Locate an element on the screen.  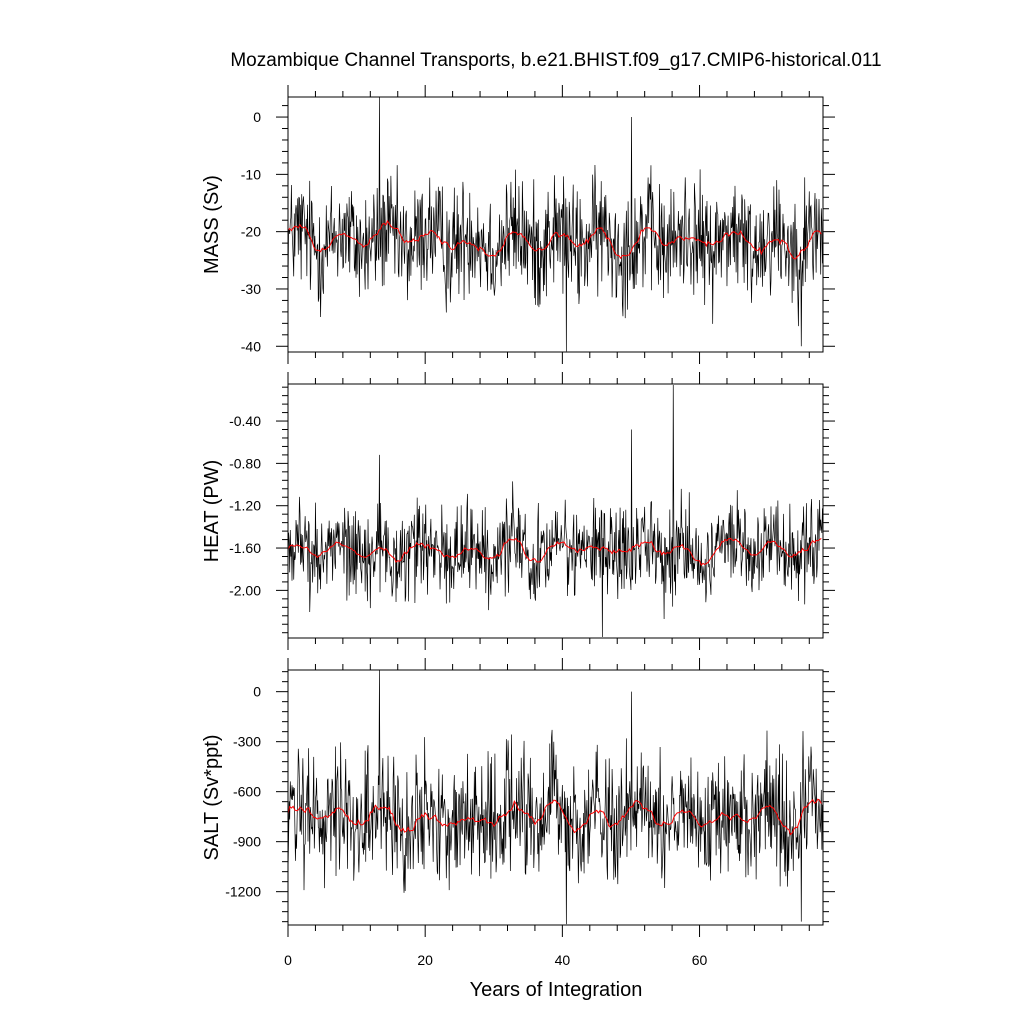
y-tick-label-heat: -1.60 is located at coordinates (245, 548).